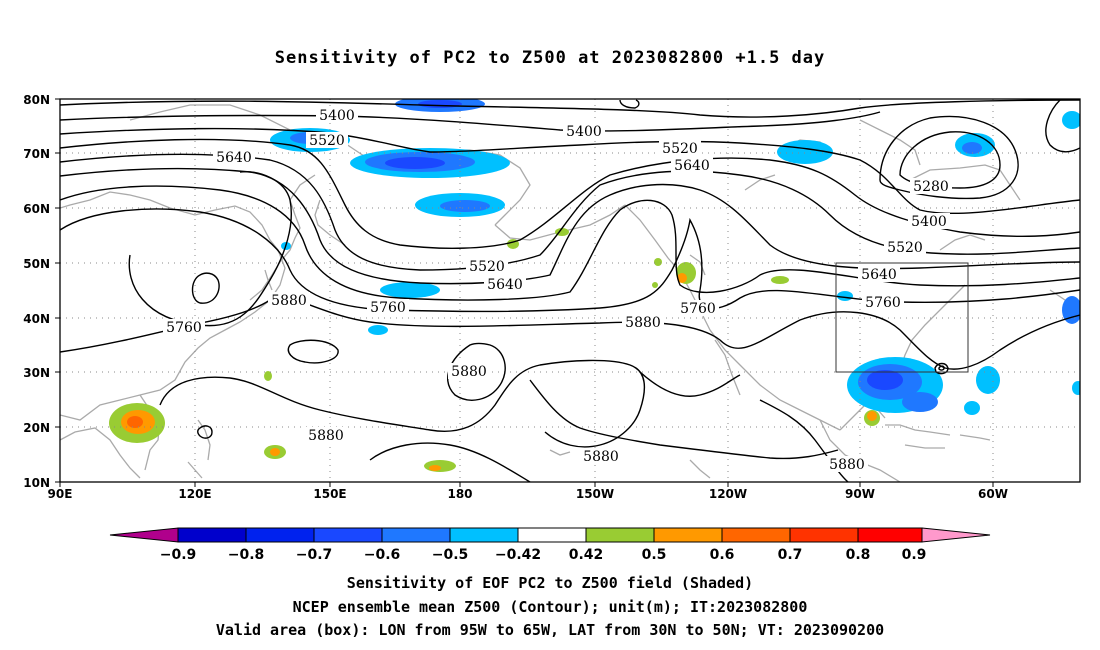  Describe the element at coordinates (194, 494) in the screenshot. I see `lon-tick-label: 120E` at that location.